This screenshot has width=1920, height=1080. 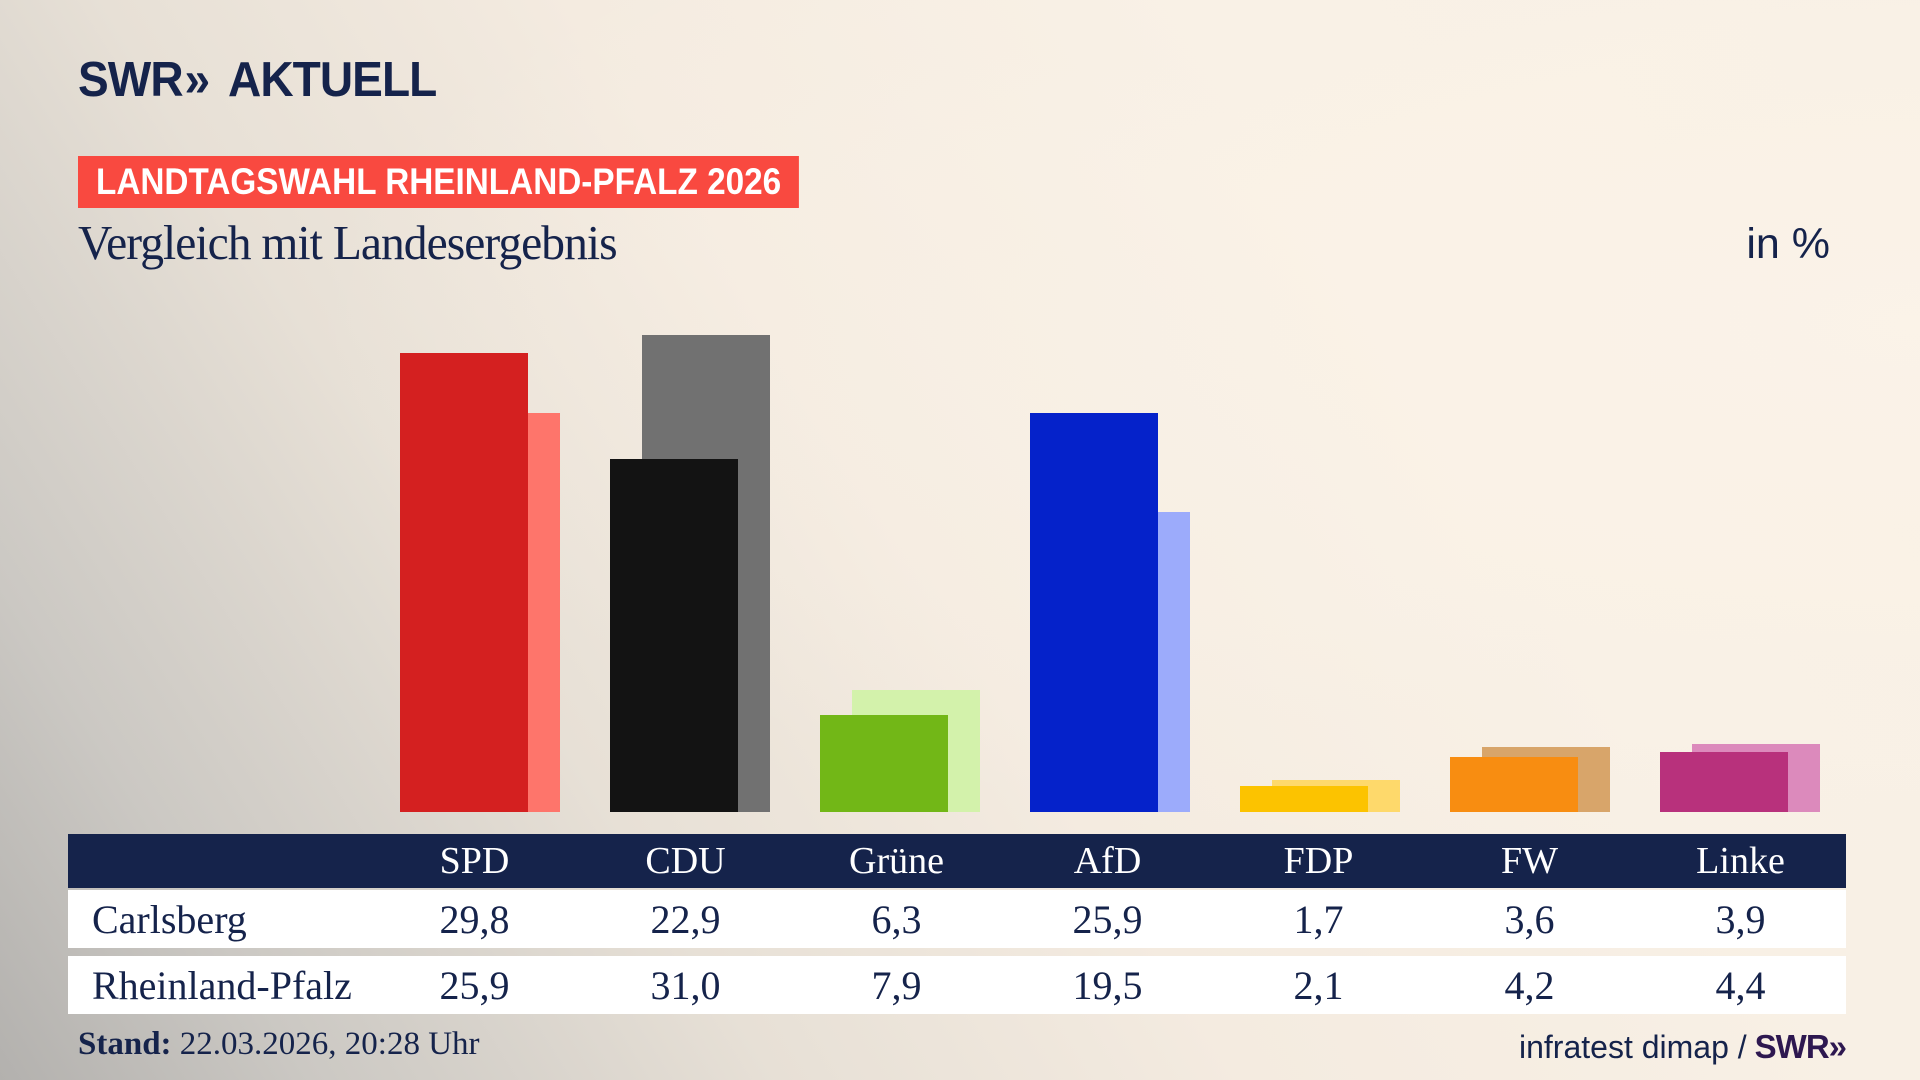 What do you see at coordinates (474, 985) in the screenshot?
I see `value-cell-spd: 25,9` at bounding box center [474, 985].